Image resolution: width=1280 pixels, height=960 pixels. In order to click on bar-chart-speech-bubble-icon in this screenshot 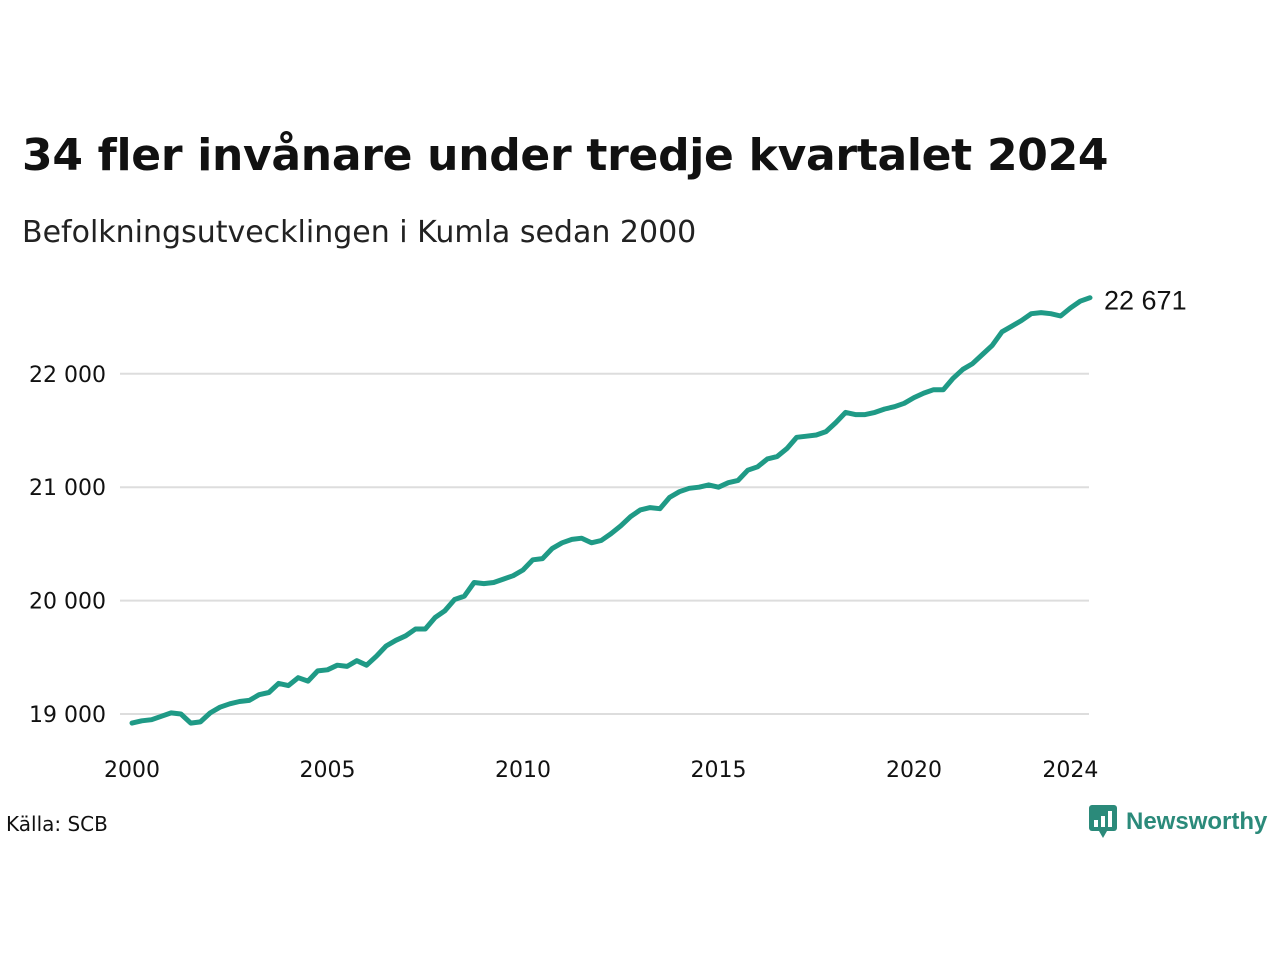, I will do `click(1103, 821)`.